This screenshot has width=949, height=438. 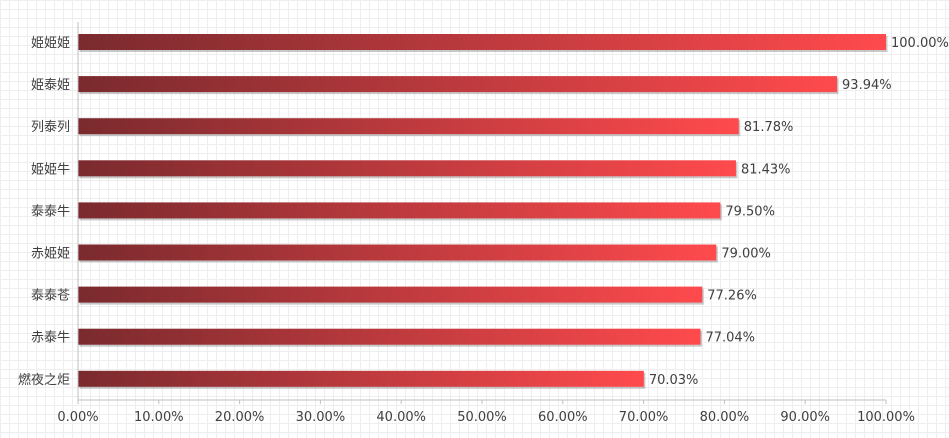 I want to click on data-label: 79.00%, so click(x=746, y=254).